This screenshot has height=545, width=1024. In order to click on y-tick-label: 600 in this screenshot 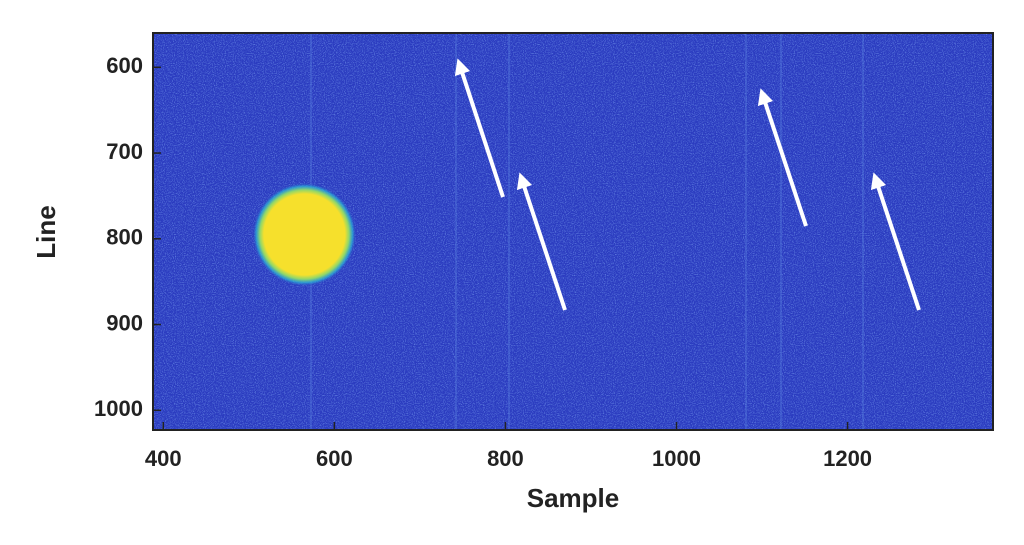, I will do `click(124, 65)`.